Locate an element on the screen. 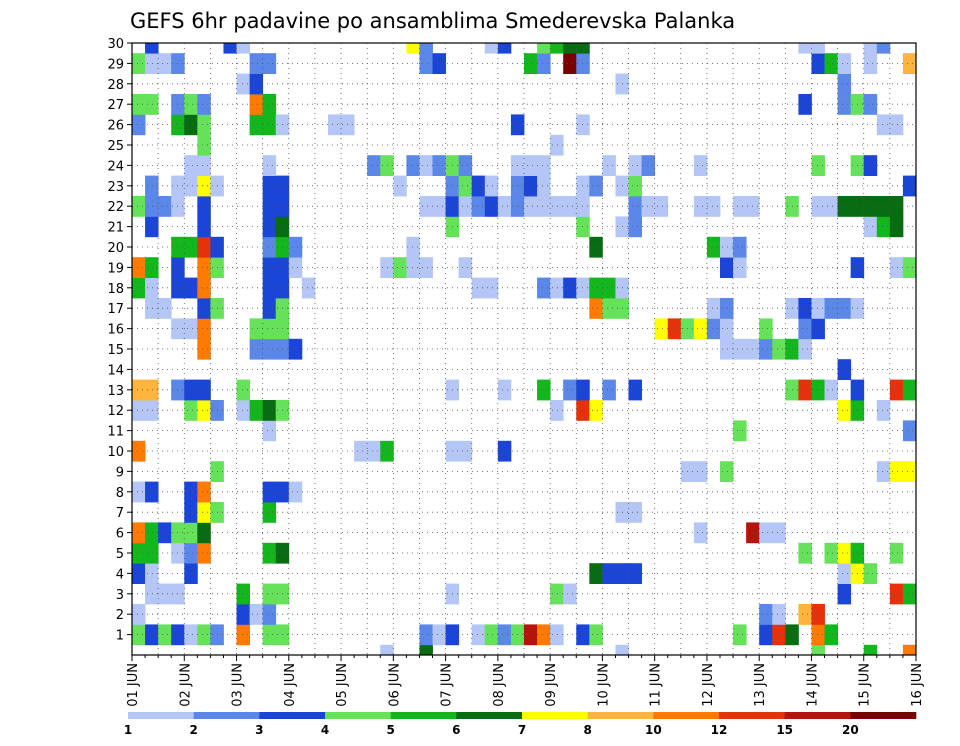  y-tick-label-12: 12 is located at coordinates (115, 411).